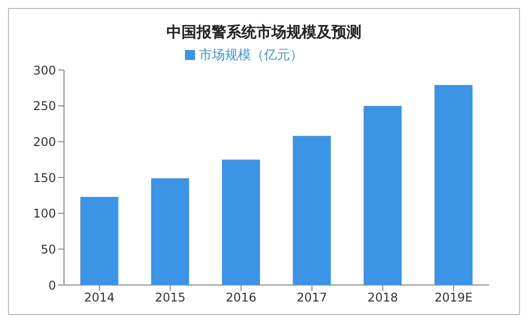 Image resolution: width=528 pixels, height=327 pixels. I want to click on x-tick-label: 2015, so click(170, 297).